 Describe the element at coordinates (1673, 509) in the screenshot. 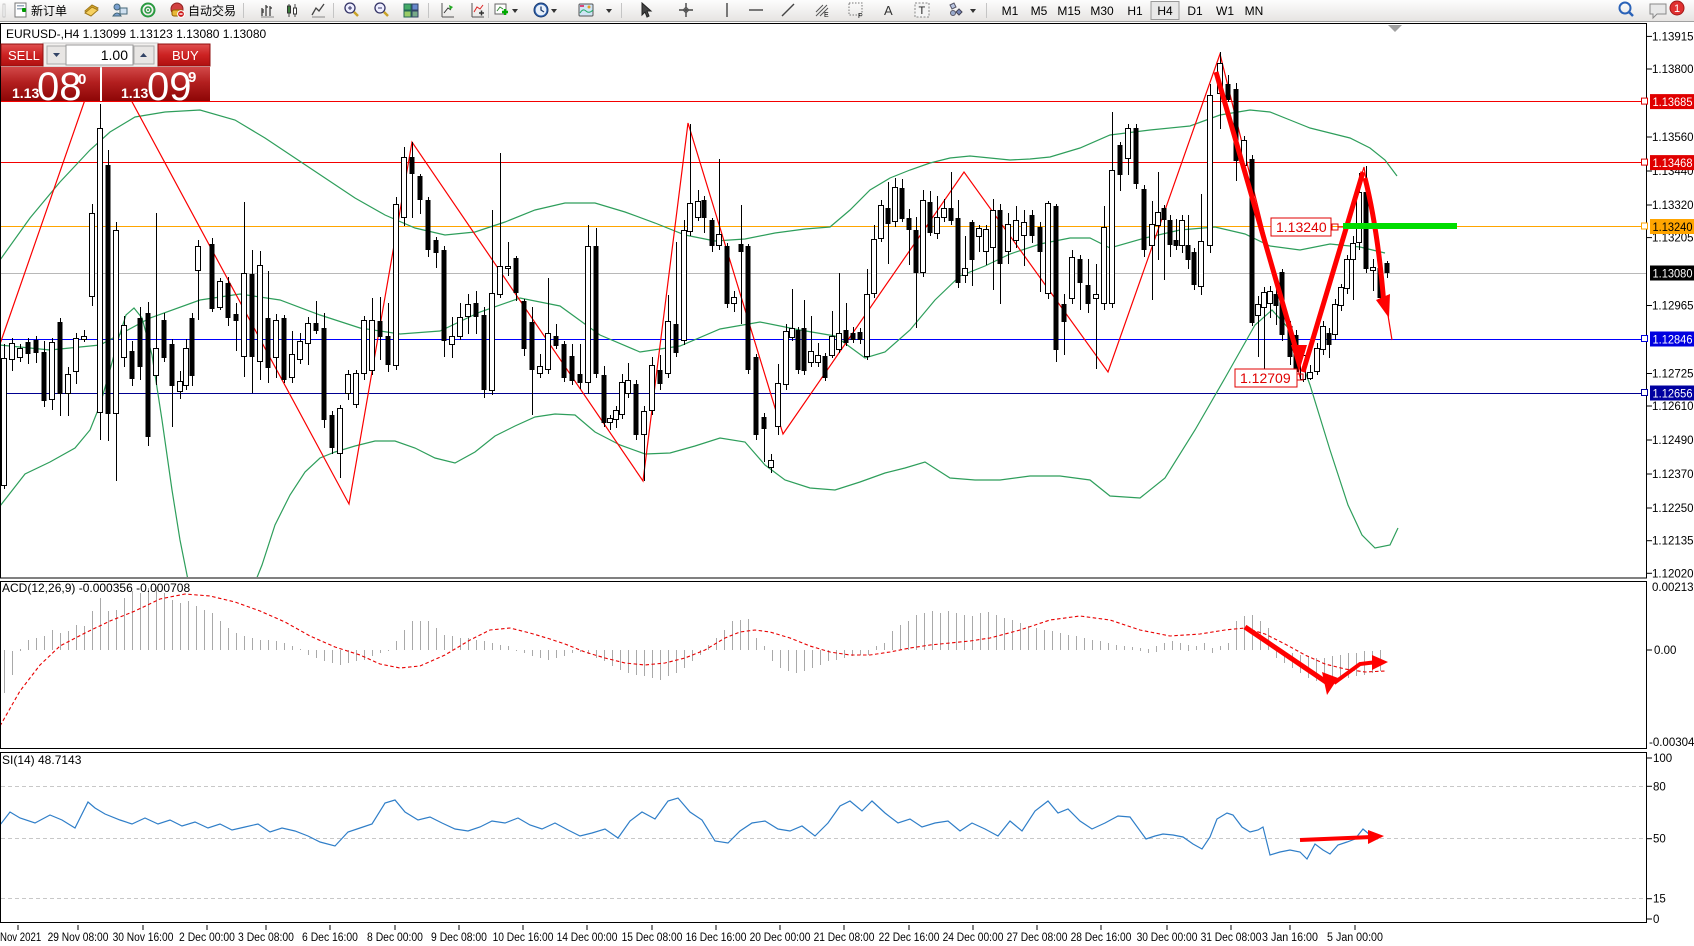

I see `svg-text: 1.12250` at that location.